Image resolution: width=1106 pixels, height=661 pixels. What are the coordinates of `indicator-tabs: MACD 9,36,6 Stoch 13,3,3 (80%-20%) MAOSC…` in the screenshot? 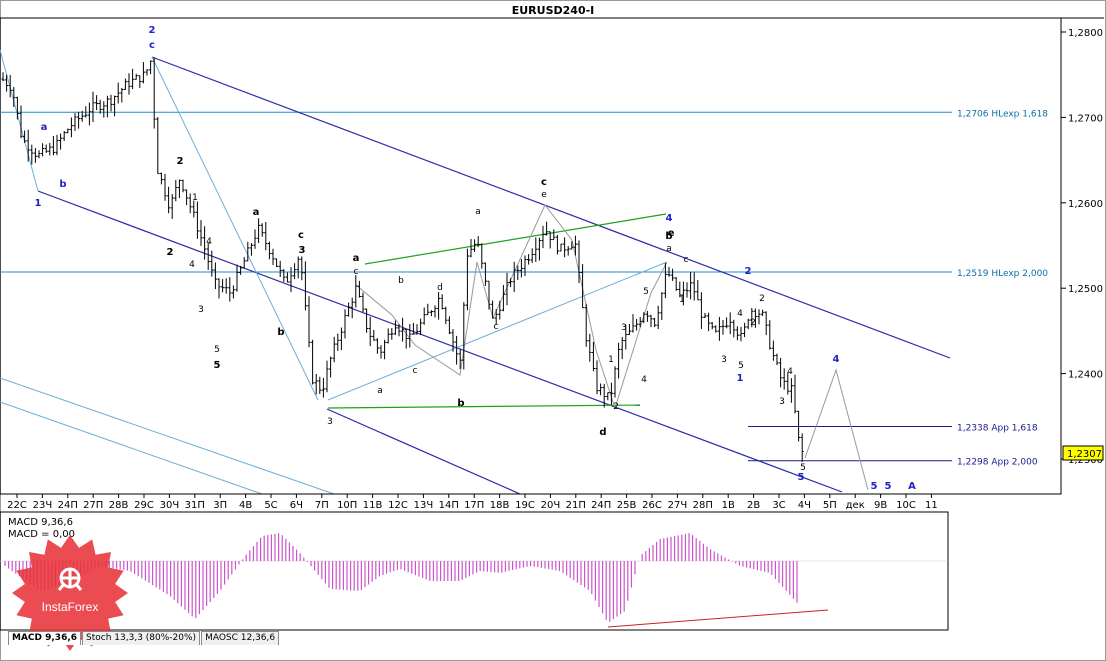 It's located at (144, 638).